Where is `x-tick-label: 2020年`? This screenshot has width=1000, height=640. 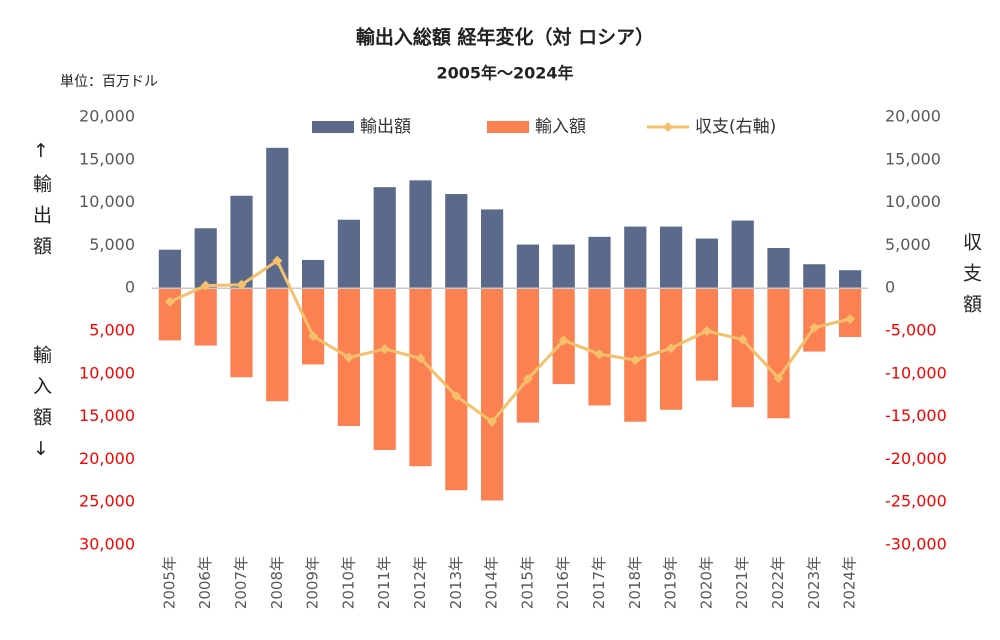 x-tick-label: 2020年 is located at coordinates (706, 582).